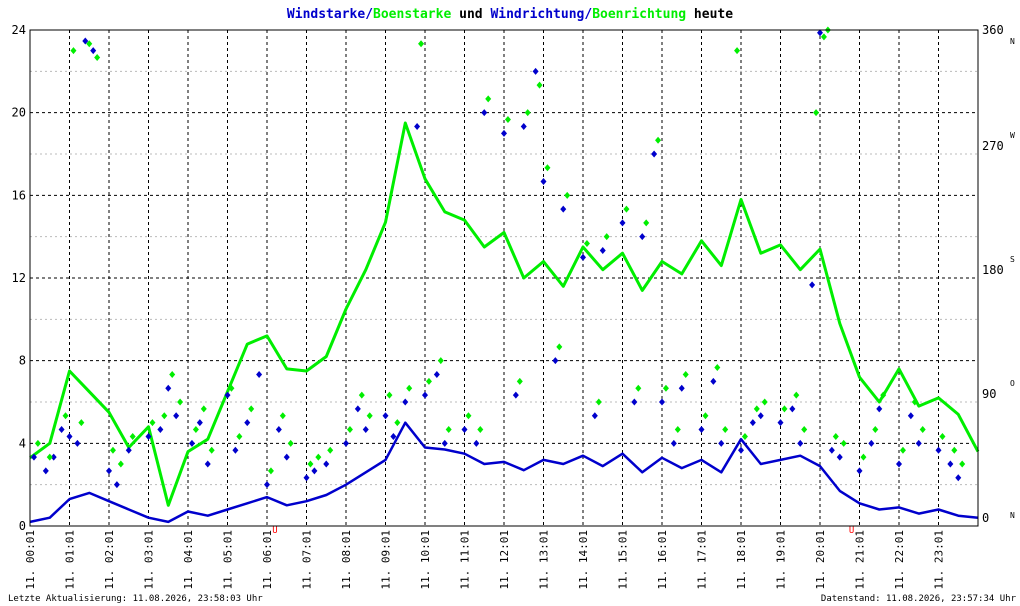 The width and height of the screenshot is (1020, 606). I want to click on right-tick-label: 0, so click(985, 518).